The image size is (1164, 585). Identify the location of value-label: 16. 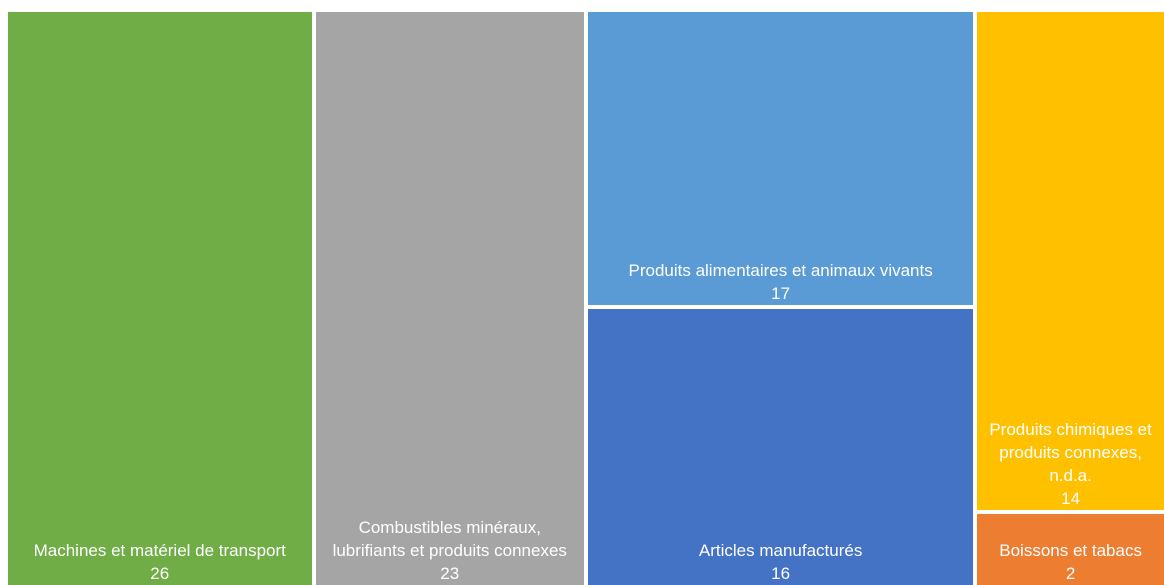
(781, 573).